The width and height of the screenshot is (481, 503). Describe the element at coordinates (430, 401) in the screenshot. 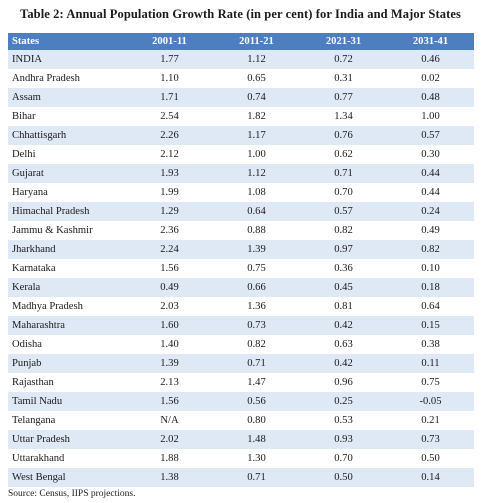

I see `growth-rate-cell: -0.05` at that location.